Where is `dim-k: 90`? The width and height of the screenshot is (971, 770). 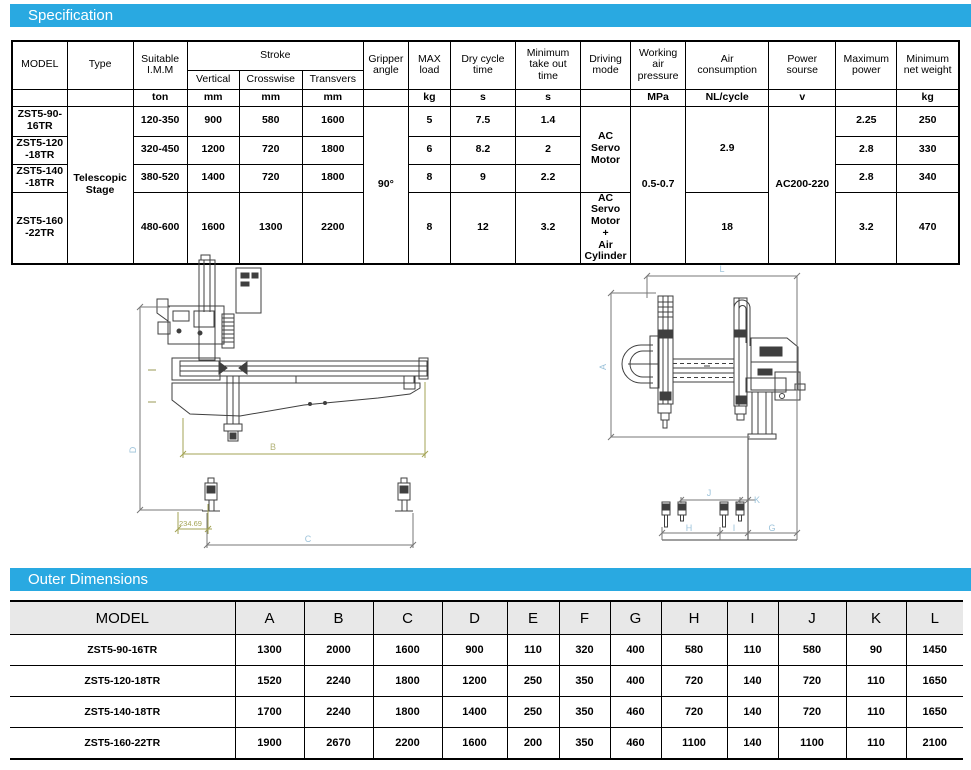 dim-k: 90 is located at coordinates (876, 650).